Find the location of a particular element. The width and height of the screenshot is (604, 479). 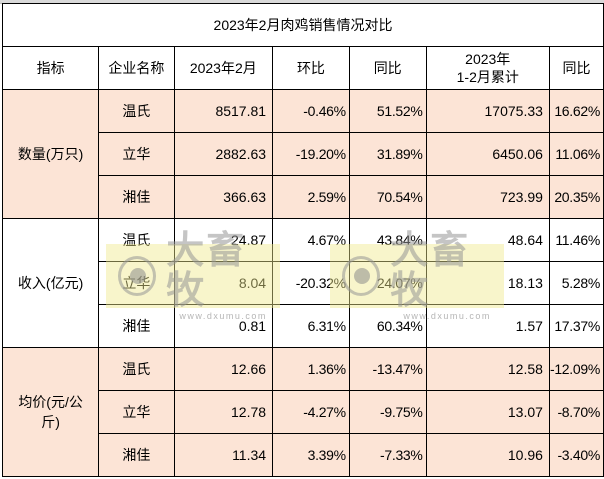

table-row: 立华 2882.63 -19.20% 31.89% 6450.06 11.06% is located at coordinates (303, 154).